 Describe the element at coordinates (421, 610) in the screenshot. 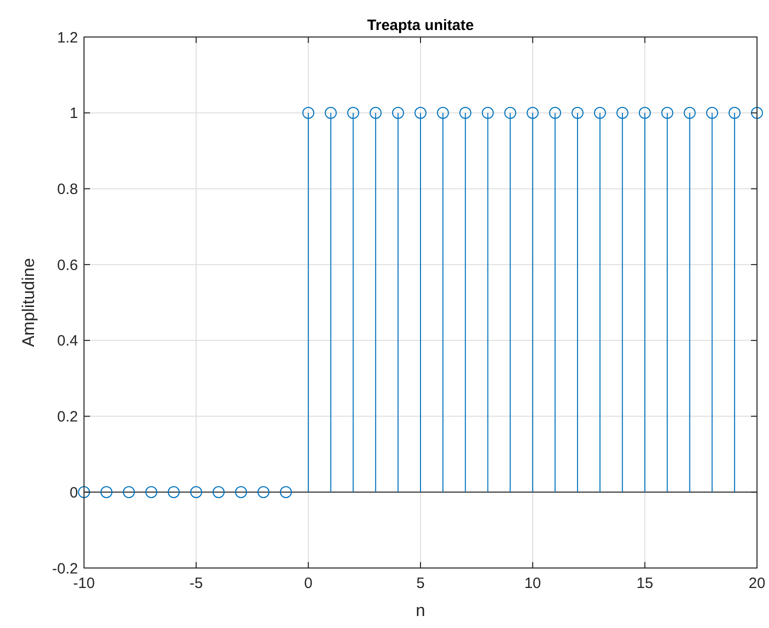

I see `x-axis-title: n` at that location.